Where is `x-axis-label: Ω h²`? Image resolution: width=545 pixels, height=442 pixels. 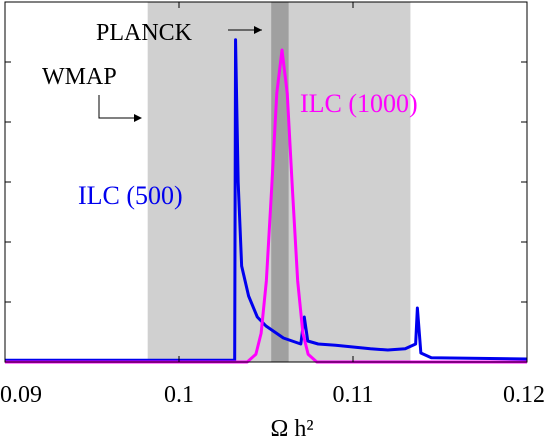 x-axis-label: Ω h² is located at coordinates (291, 429).